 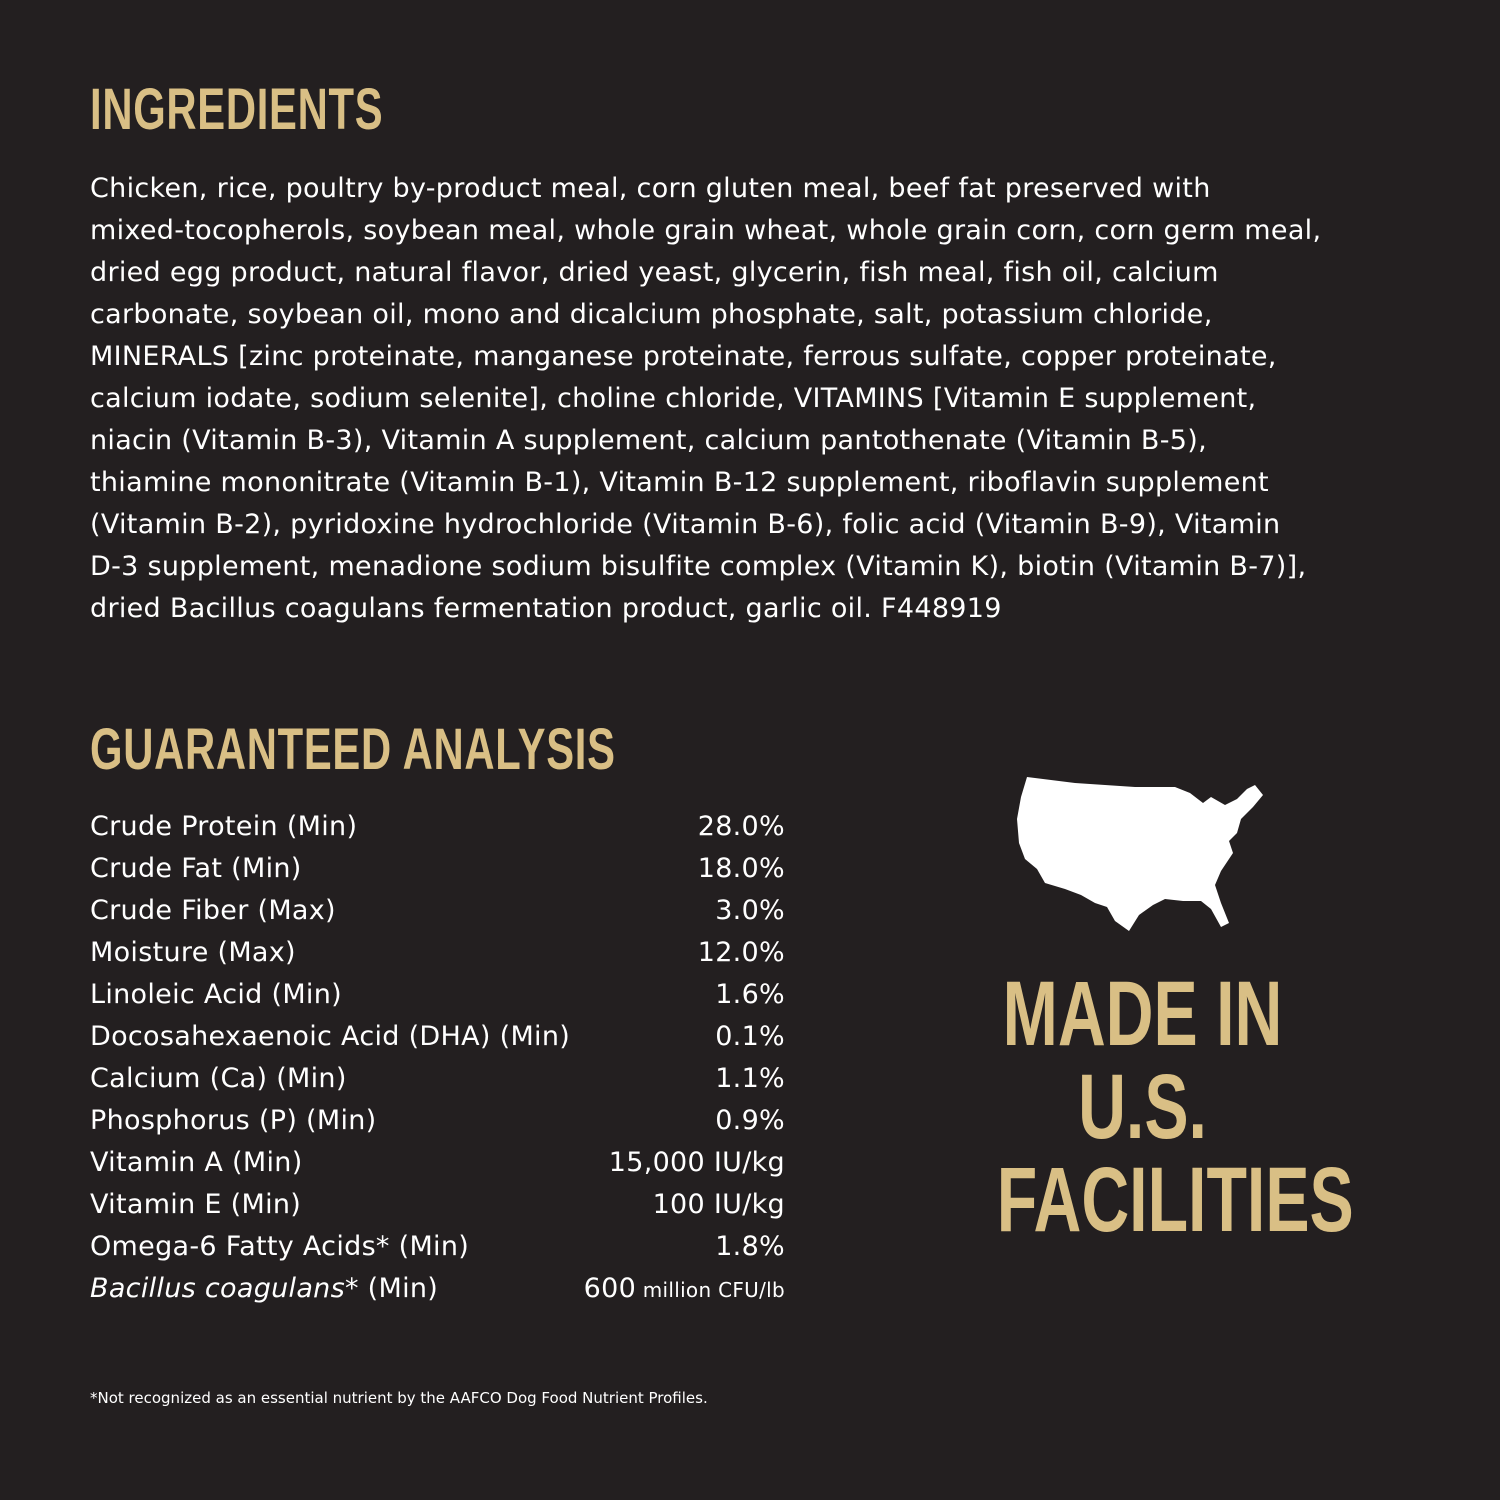 What do you see at coordinates (437, 1079) in the screenshot?
I see `table-row: Calcium (Ca) (Min) 1.1%` at bounding box center [437, 1079].